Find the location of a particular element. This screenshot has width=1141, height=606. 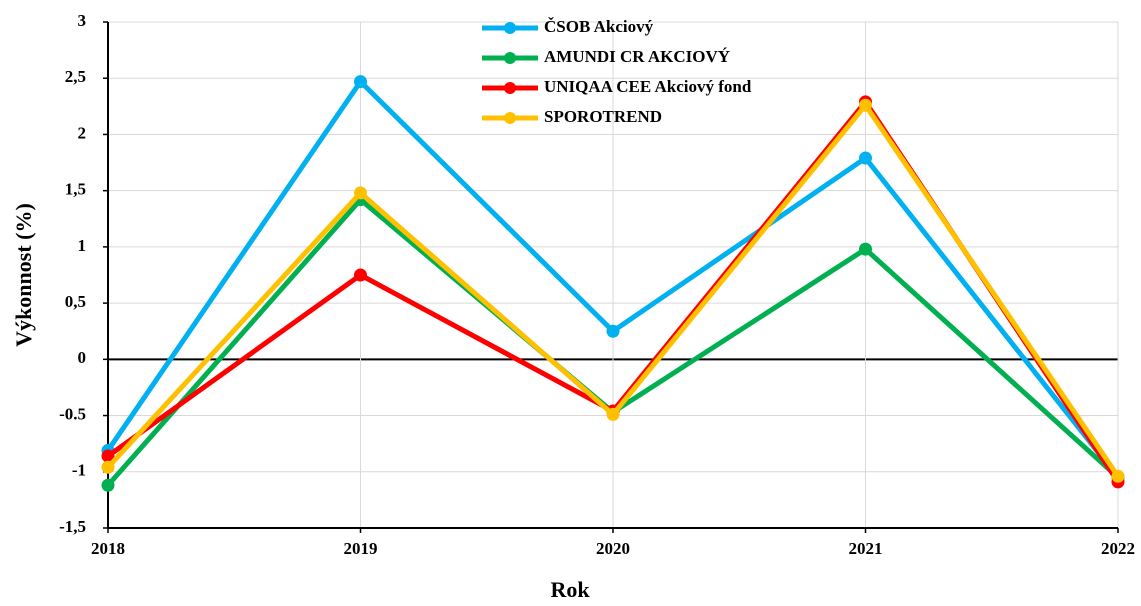

x-axis-label: Rok is located at coordinates (570, 589).